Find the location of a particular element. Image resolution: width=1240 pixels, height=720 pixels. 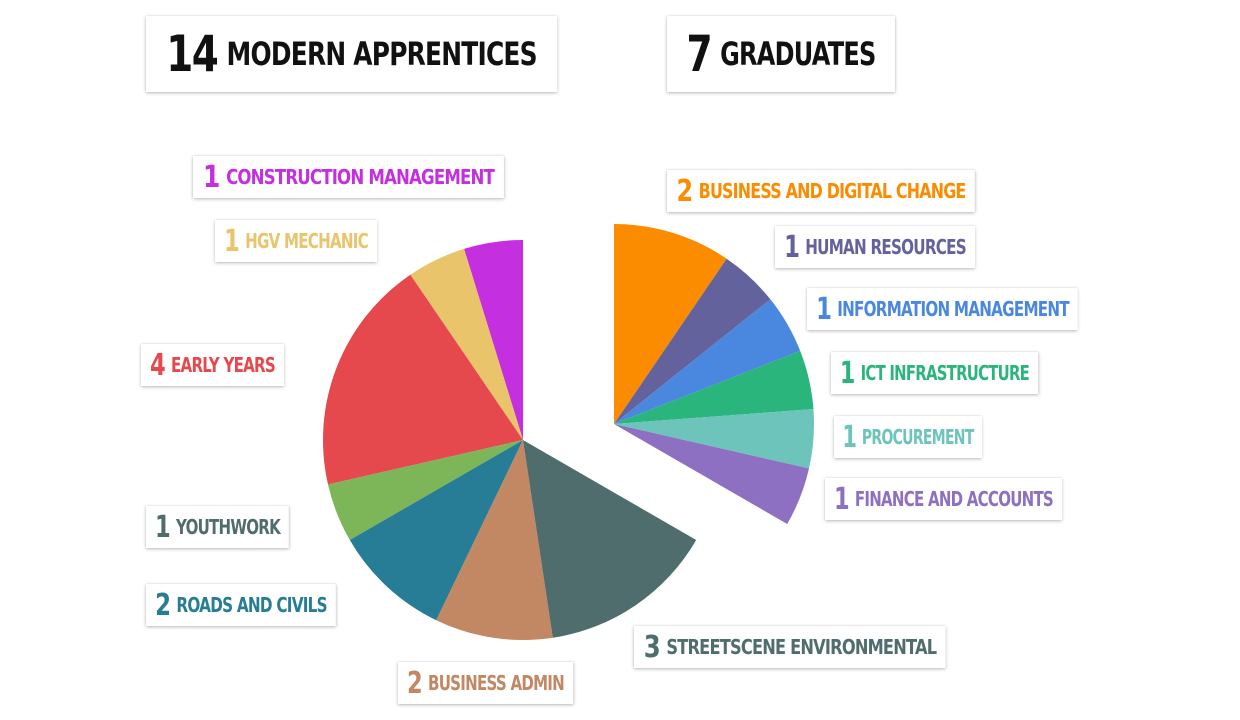

category-label: Finance and Accounts is located at coordinates (954, 499).